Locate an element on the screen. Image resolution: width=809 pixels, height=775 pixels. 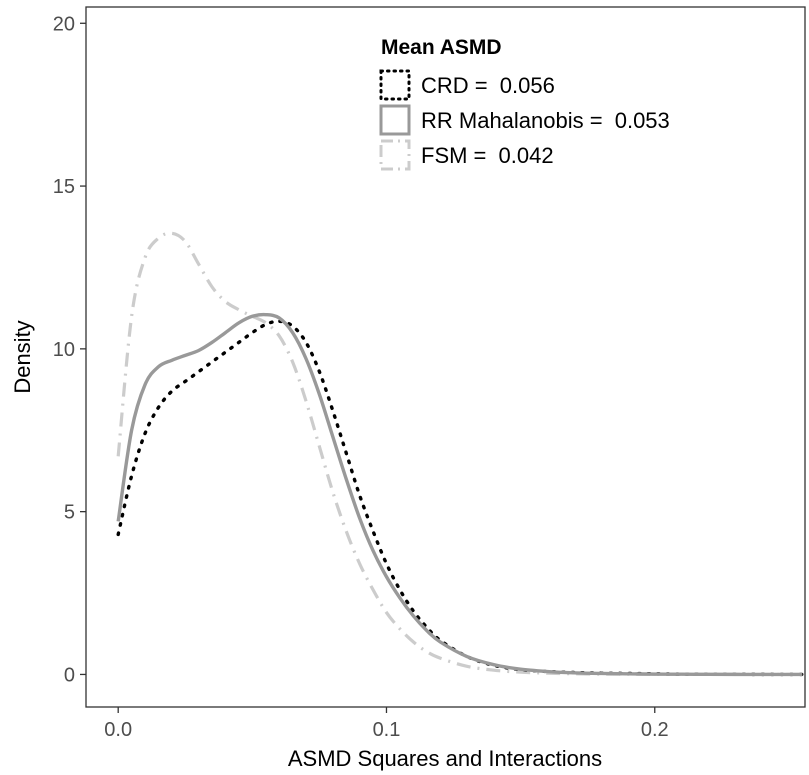
y-axis-title: Density is located at coordinates (22, 356).